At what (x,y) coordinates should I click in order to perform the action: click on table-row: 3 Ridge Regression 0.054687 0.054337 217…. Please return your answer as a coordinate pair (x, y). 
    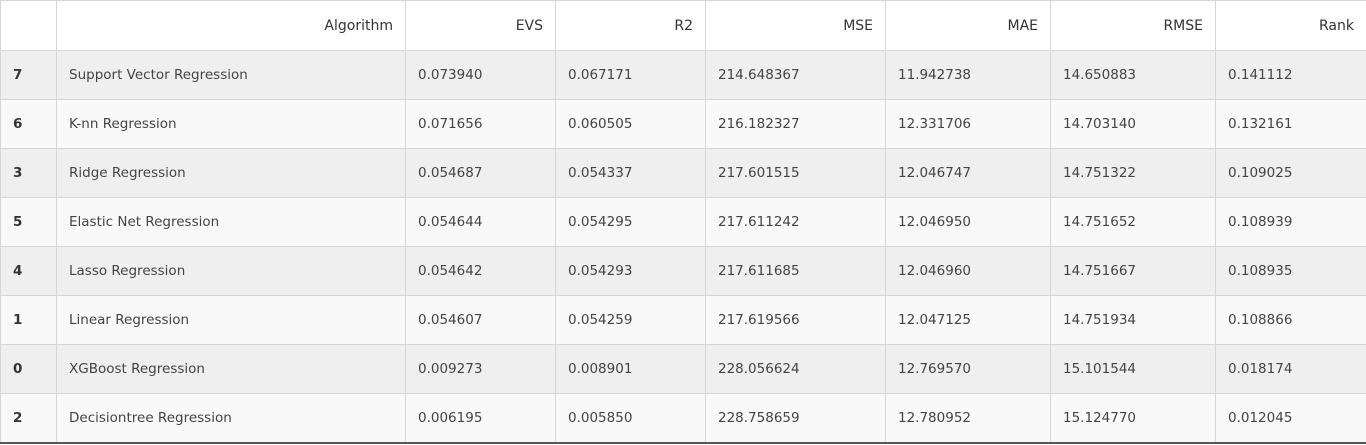
    Looking at the image, I should click on (683, 173).